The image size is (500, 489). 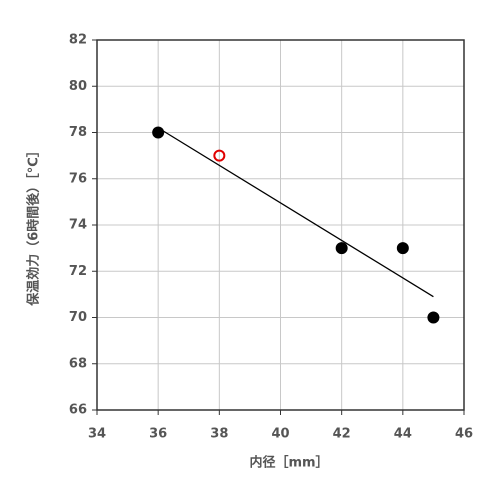 What do you see at coordinates (280, 434) in the screenshot?
I see `x-tick-label: 40` at bounding box center [280, 434].